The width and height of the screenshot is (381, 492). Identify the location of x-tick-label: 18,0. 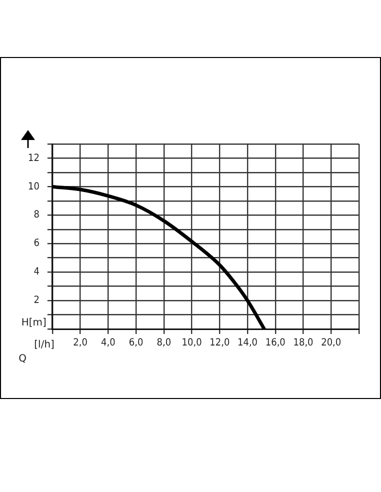
(303, 343).